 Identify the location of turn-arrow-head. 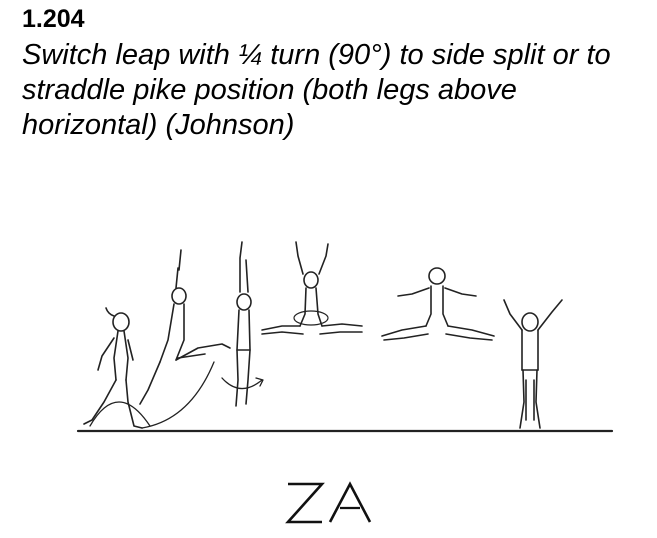
(259, 382).